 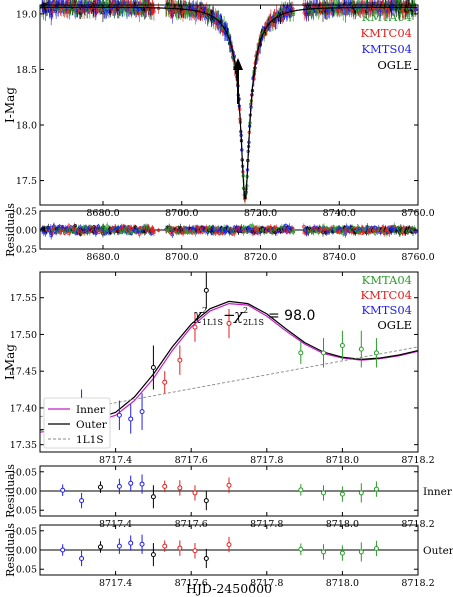 I want to click on full-residuals-ylabel: Residuals, so click(x=10, y=230).